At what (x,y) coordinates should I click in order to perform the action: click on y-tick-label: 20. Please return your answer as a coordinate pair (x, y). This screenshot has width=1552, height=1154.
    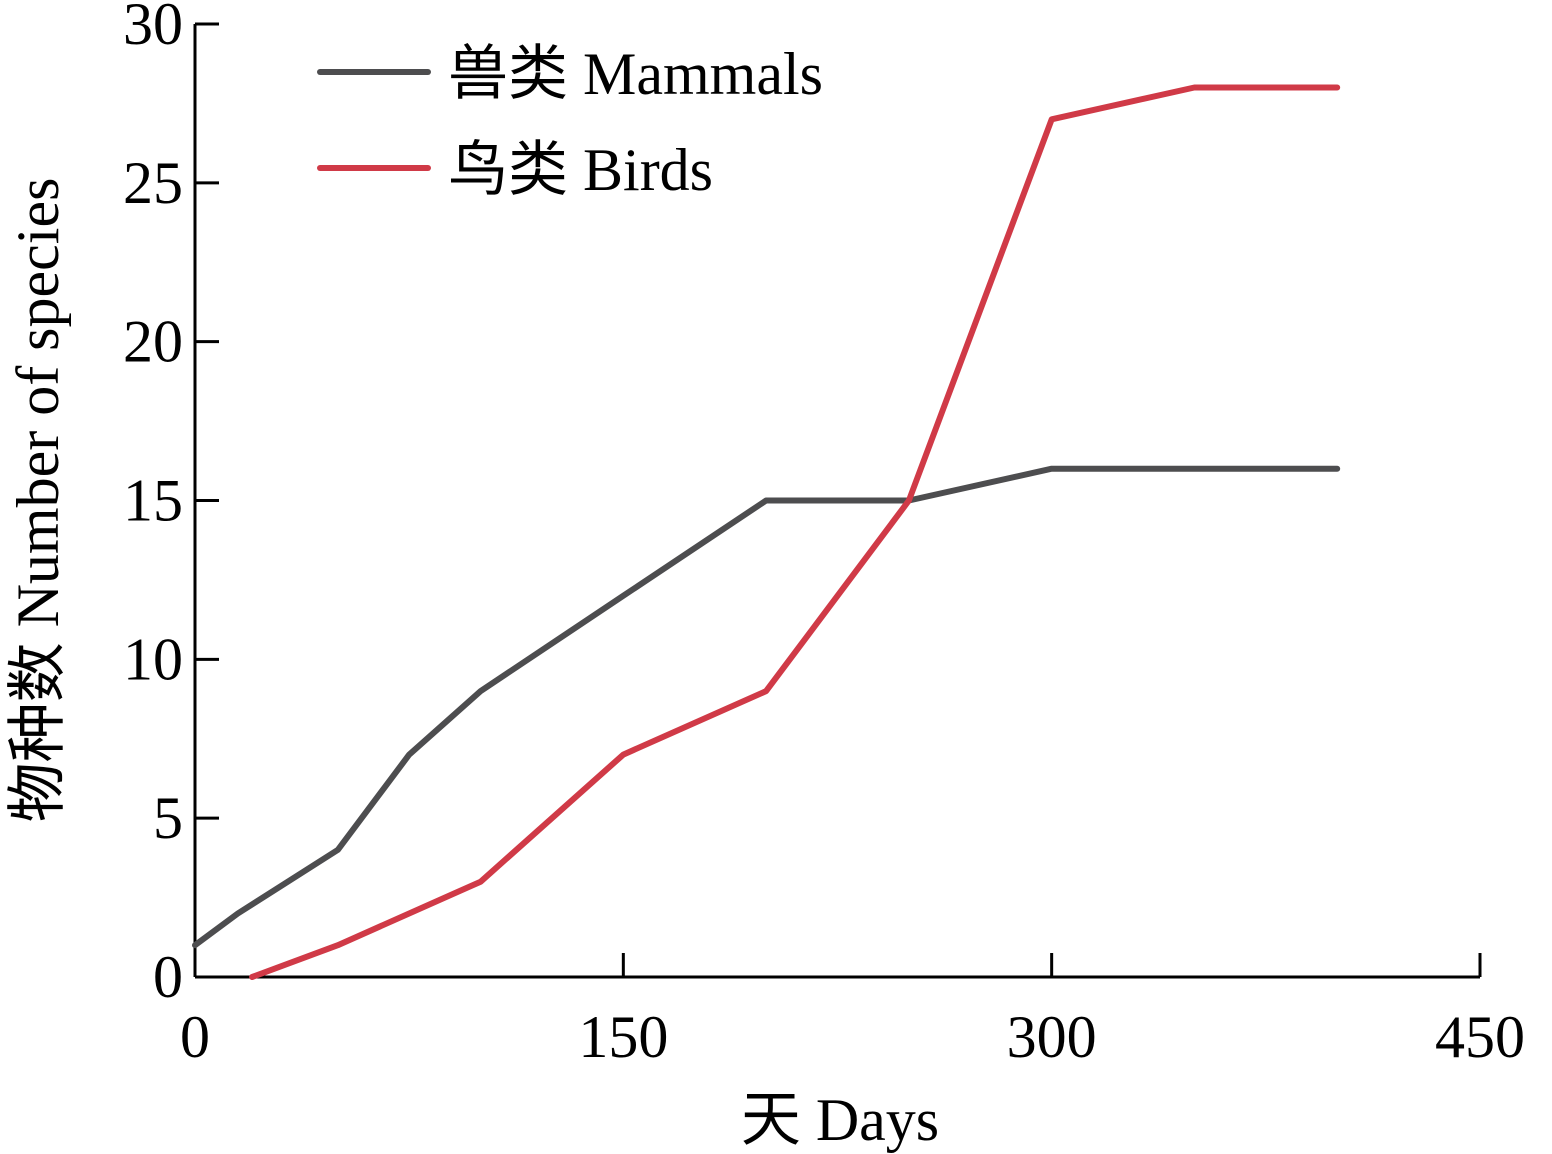
    Looking at the image, I should click on (153, 342).